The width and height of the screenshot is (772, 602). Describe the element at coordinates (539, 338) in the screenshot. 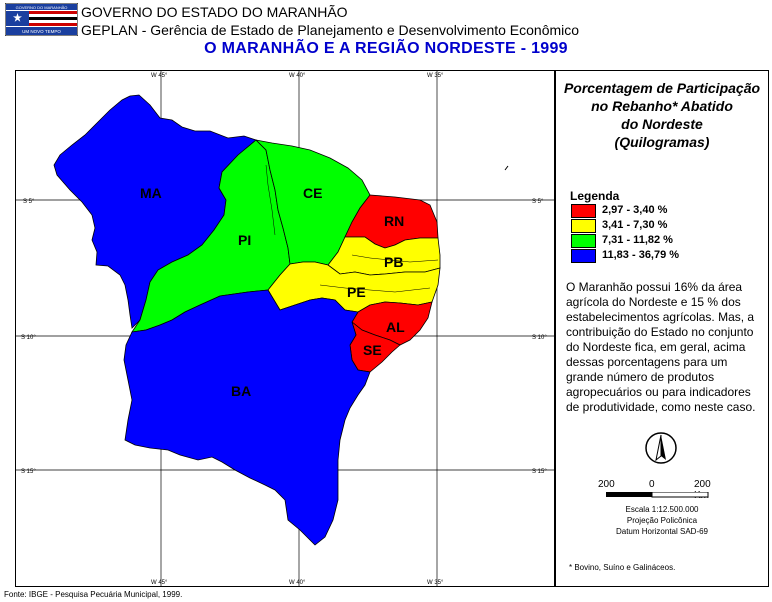

I see `coord-right-s10: S 10°` at that location.